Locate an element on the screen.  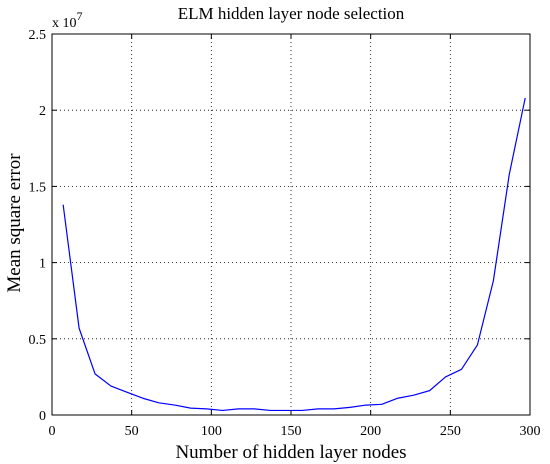
y-tick-label: 2.5 is located at coordinates (38, 35).